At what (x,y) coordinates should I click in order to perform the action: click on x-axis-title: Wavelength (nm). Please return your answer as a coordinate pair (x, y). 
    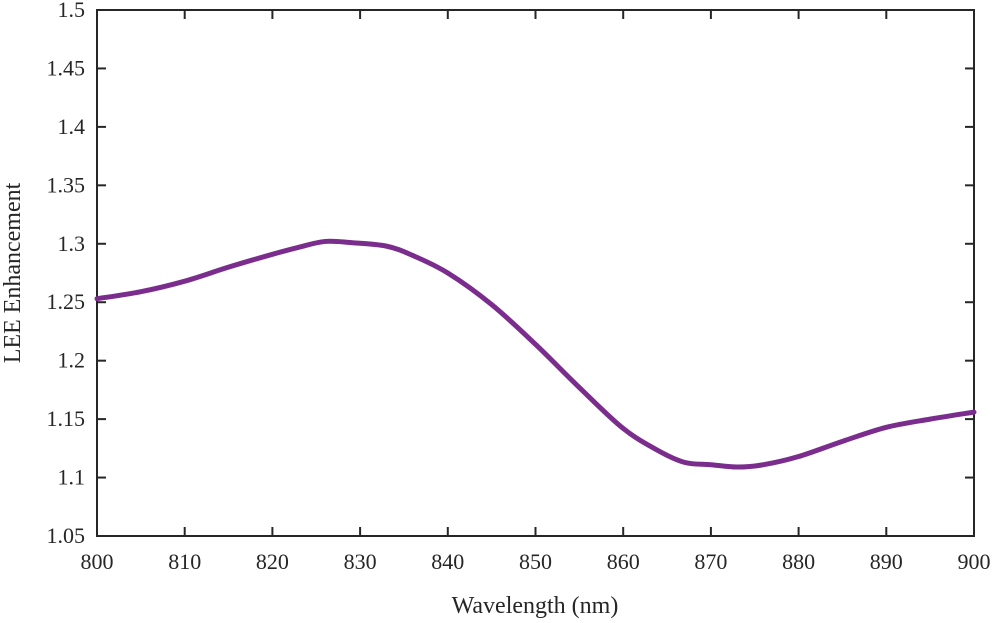
    Looking at the image, I should click on (535, 606).